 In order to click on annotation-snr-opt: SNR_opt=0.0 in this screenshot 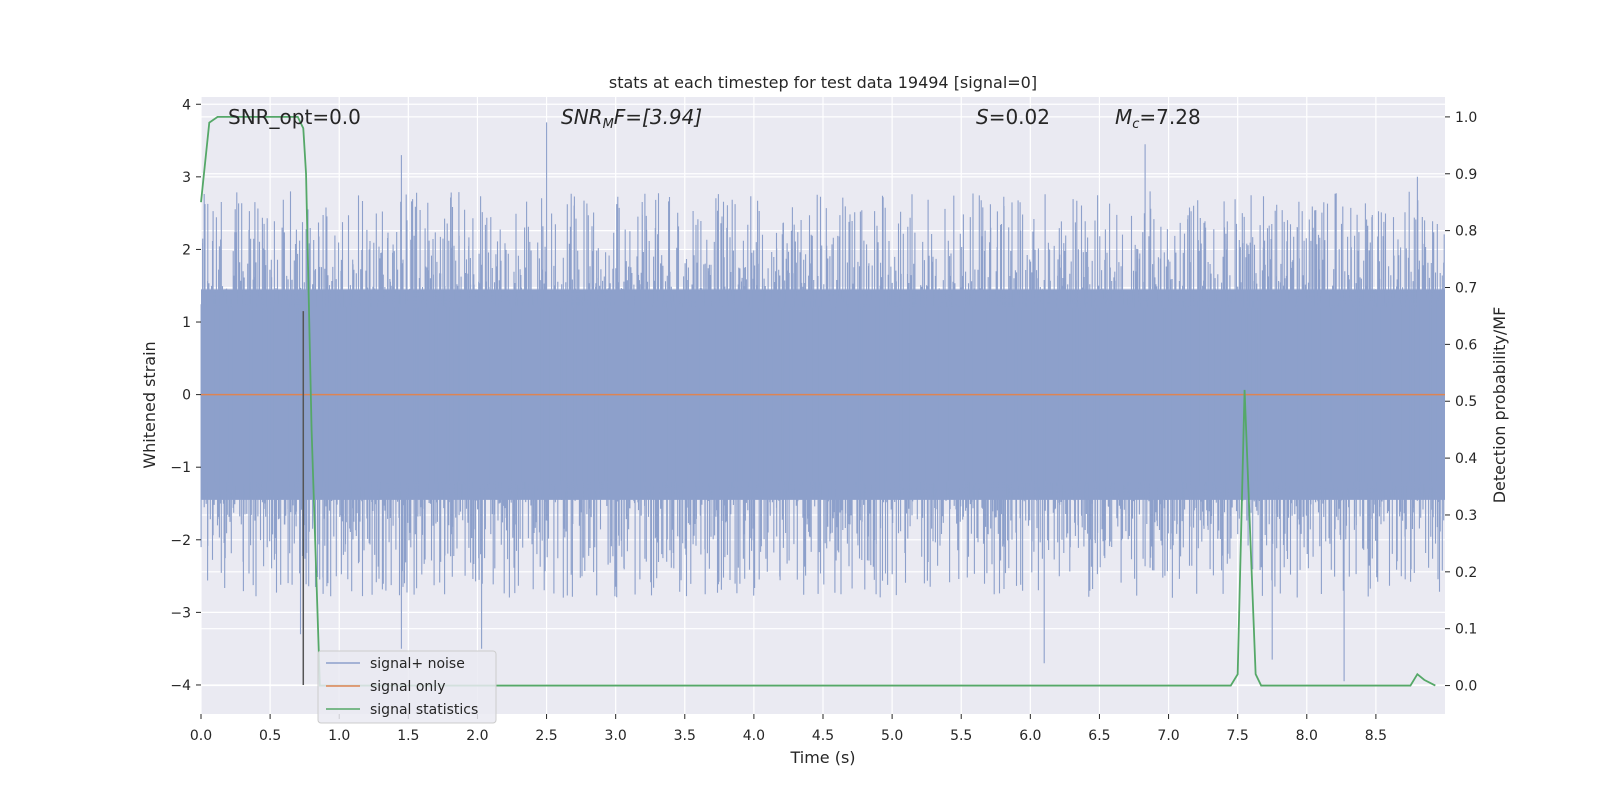, I will do `click(294, 117)`.